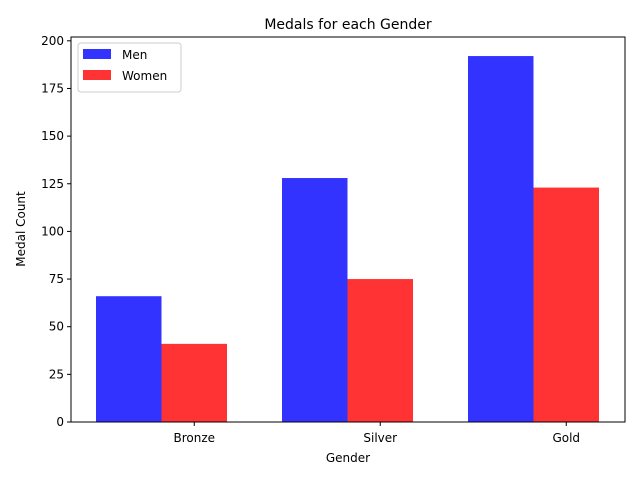 This screenshot has height=480, width=640. I want to click on y-tick-label: 25, so click(56, 374).